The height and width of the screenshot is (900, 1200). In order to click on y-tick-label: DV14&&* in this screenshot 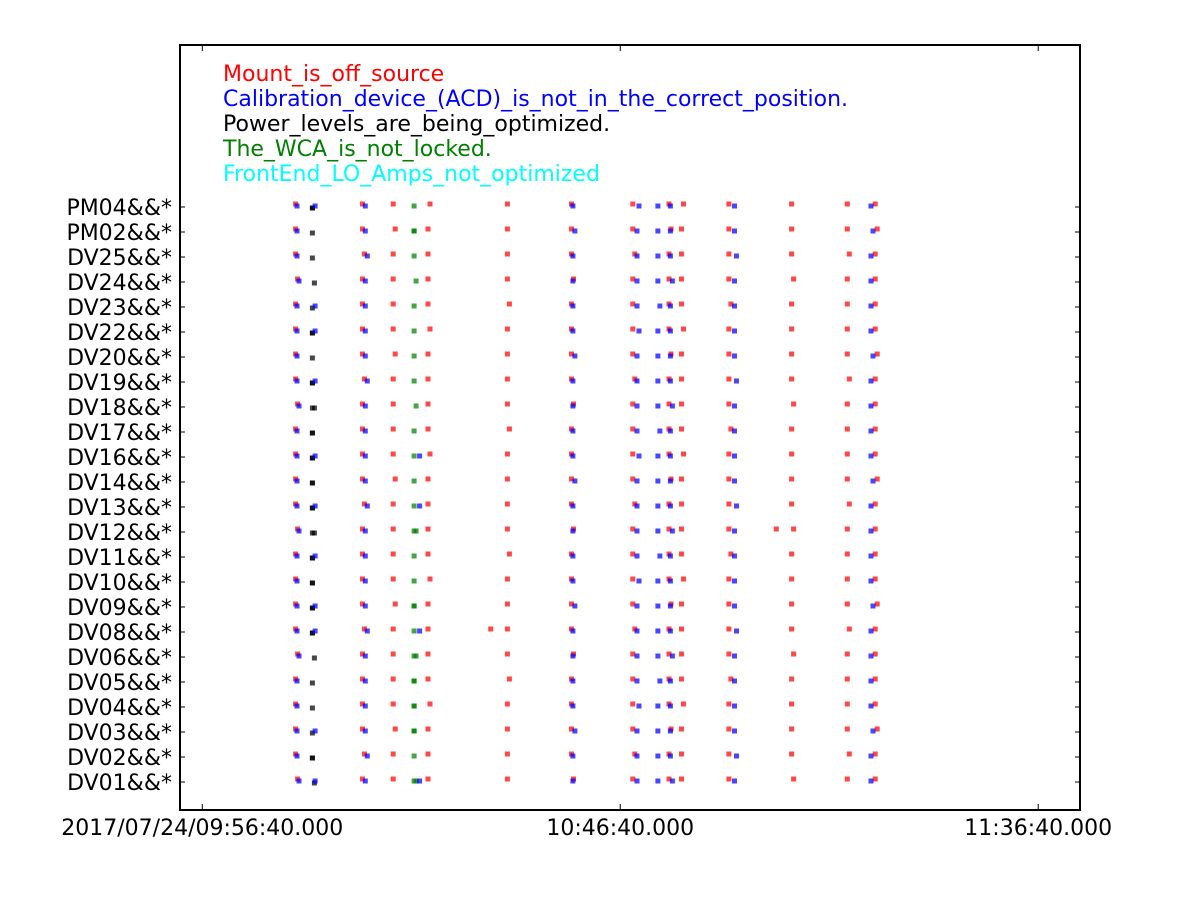, I will do `click(119, 483)`.